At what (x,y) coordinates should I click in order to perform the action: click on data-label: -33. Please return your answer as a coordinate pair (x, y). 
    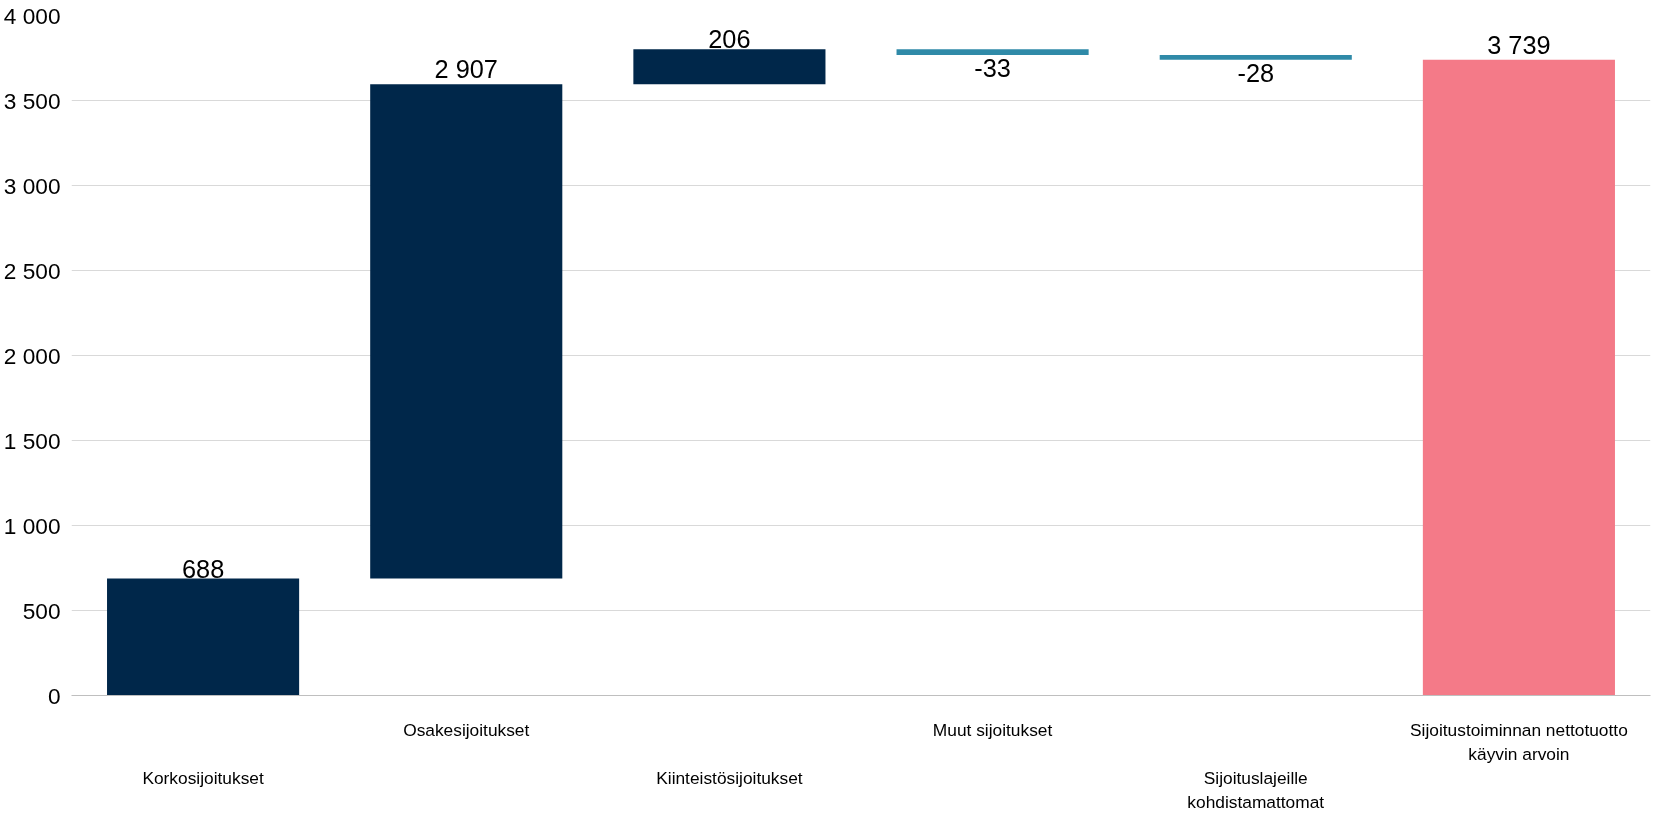
    Looking at the image, I should click on (992, 67).